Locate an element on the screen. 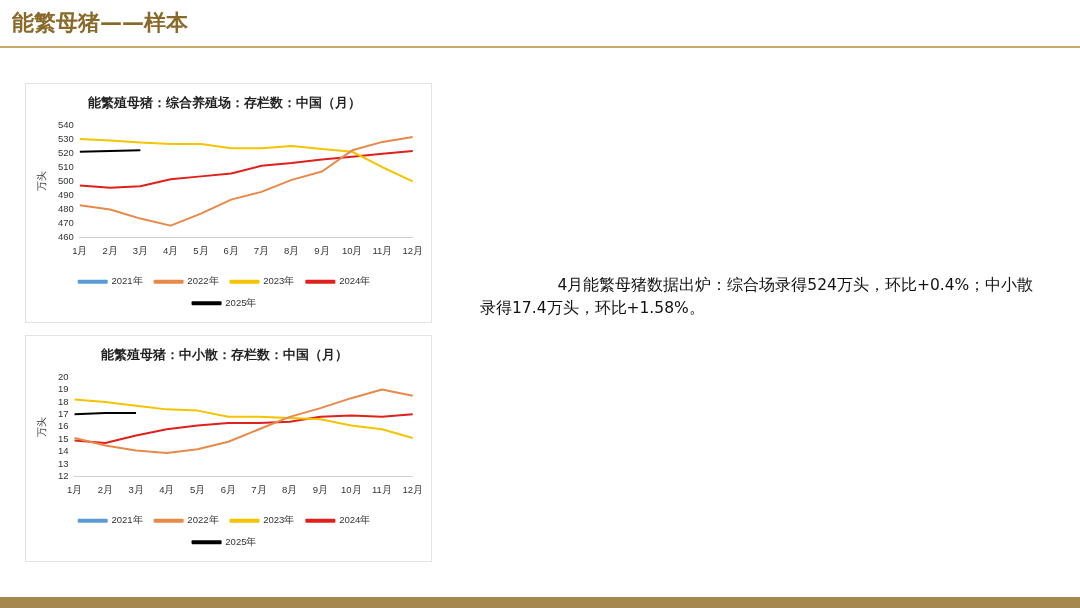  y-tick-label: 17 is located at coordinates (63, 413).